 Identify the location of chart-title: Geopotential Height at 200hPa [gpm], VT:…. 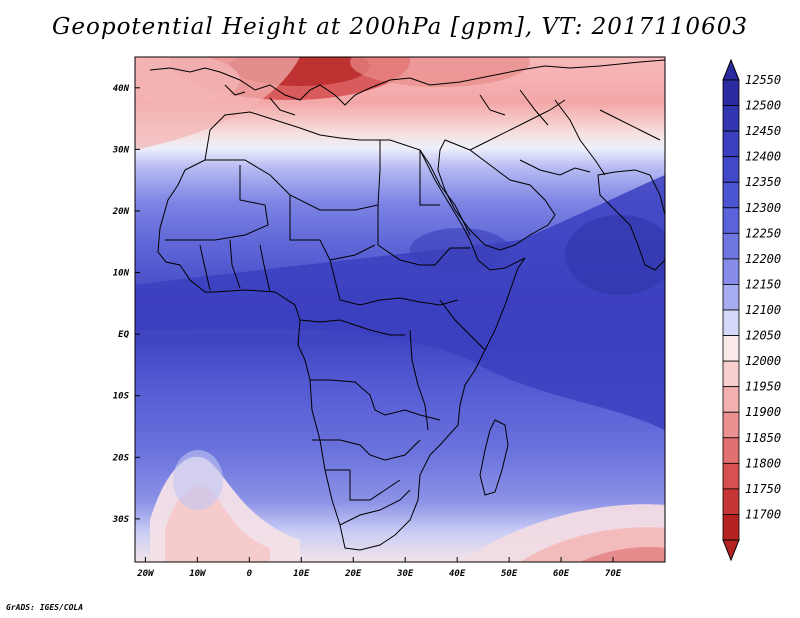
(400, 27).